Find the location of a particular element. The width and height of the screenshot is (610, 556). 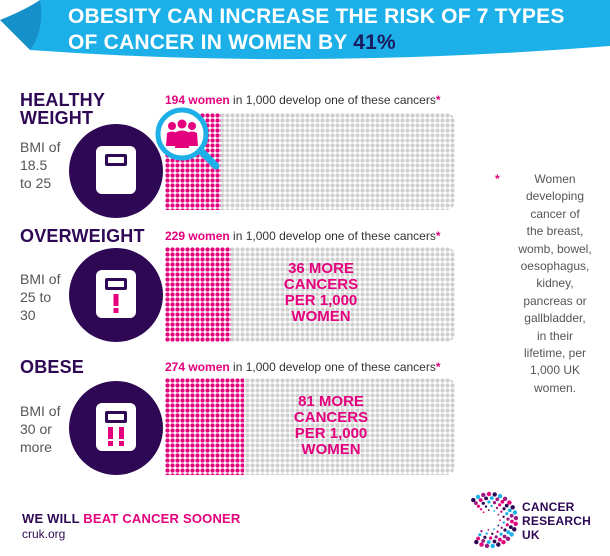

dot-panel-obese: 81 MORE CANCERS PER 1,000 WOMEN is located at coordinates (310, 426).